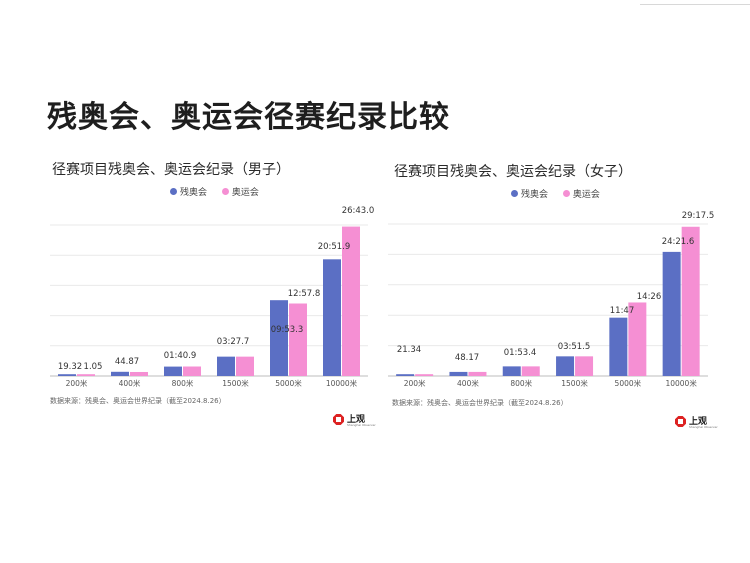 This screenshot has width=750, height=563. What do you see at coordinates (520, 353) in the screenshot?
I see `data-label: 01:53.4` at bounding box center [520, 353].